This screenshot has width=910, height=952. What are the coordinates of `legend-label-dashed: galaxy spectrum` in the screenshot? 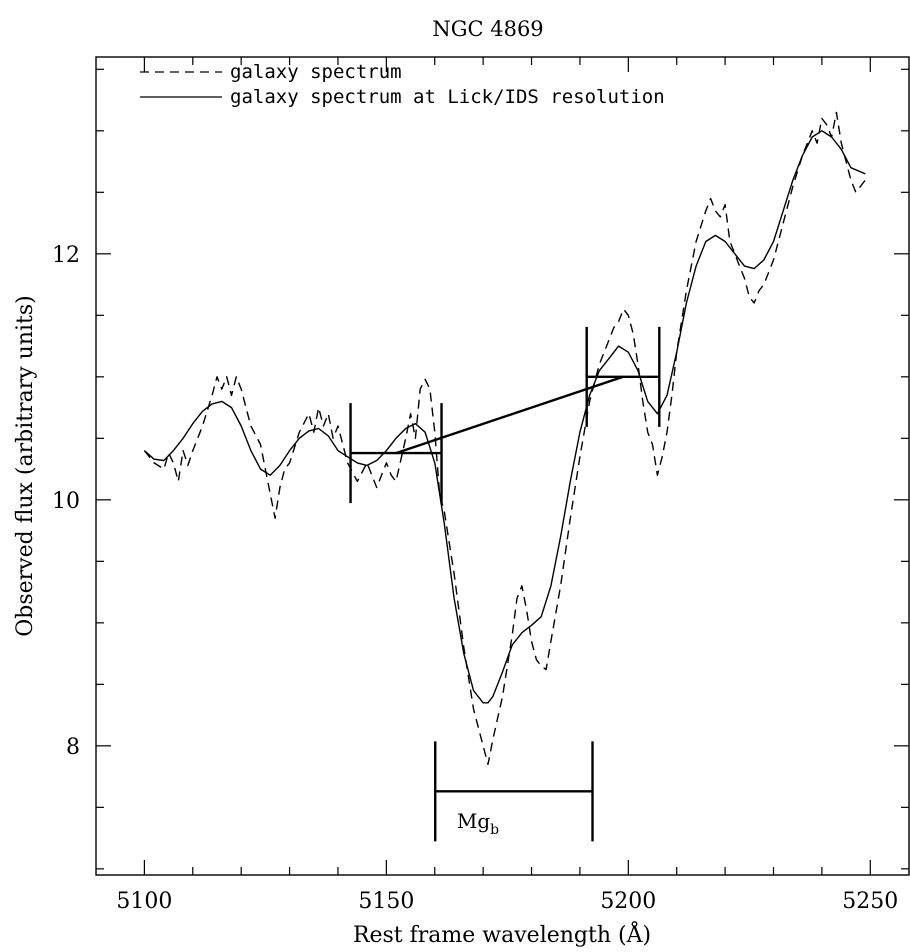 It's located at (316, 72).